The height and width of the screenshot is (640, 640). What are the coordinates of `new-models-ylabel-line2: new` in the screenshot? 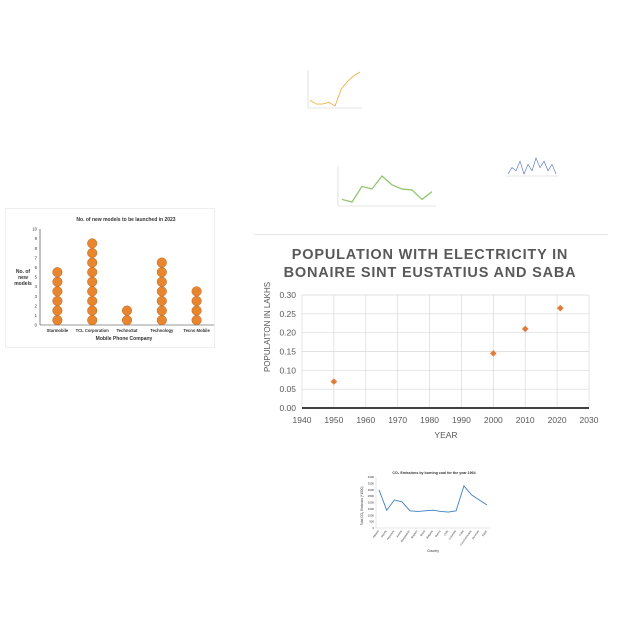 It's located at (23, 278).